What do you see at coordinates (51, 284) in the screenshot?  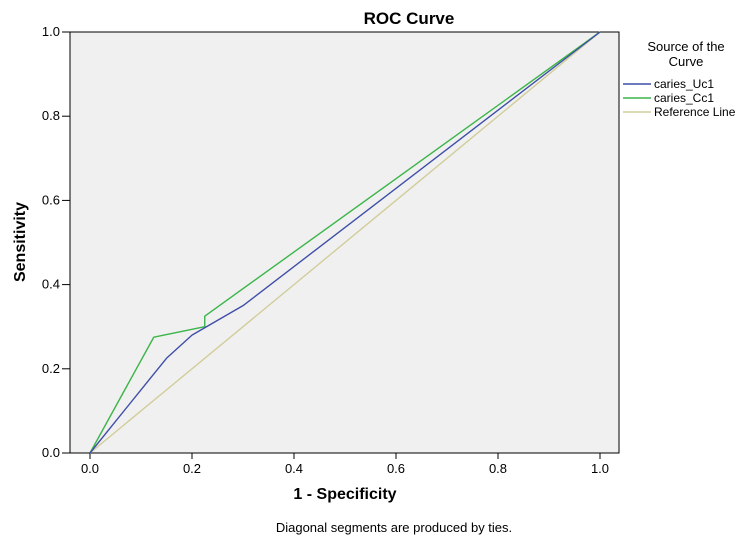 I see `y-tick-label: 0.4` at bounding box center [51, 284].